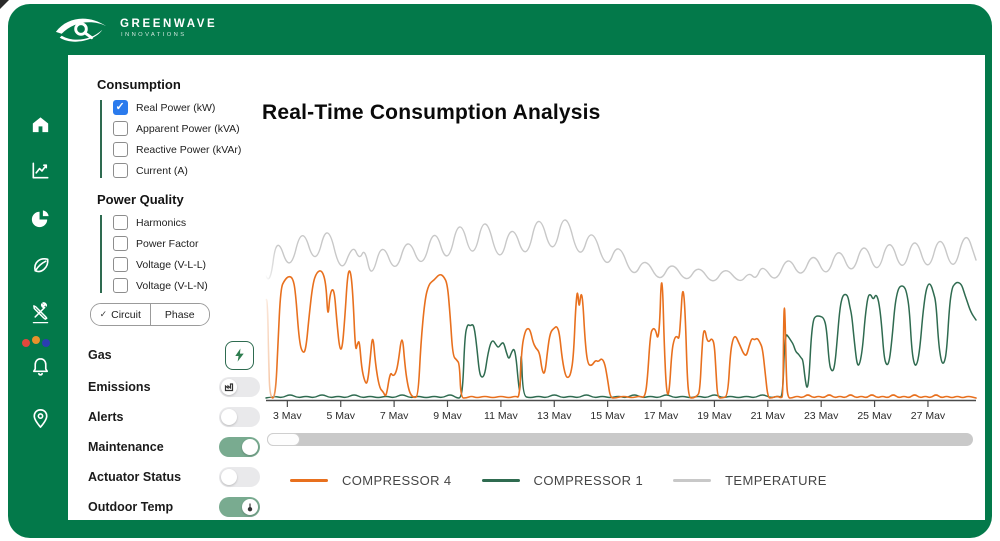 The height and width of the screenshot is (541, 1000). What do you see at coordinates (340, 414) in the screenshot?
I see `svg-text: 5 May` at bounding box center [340, 414].